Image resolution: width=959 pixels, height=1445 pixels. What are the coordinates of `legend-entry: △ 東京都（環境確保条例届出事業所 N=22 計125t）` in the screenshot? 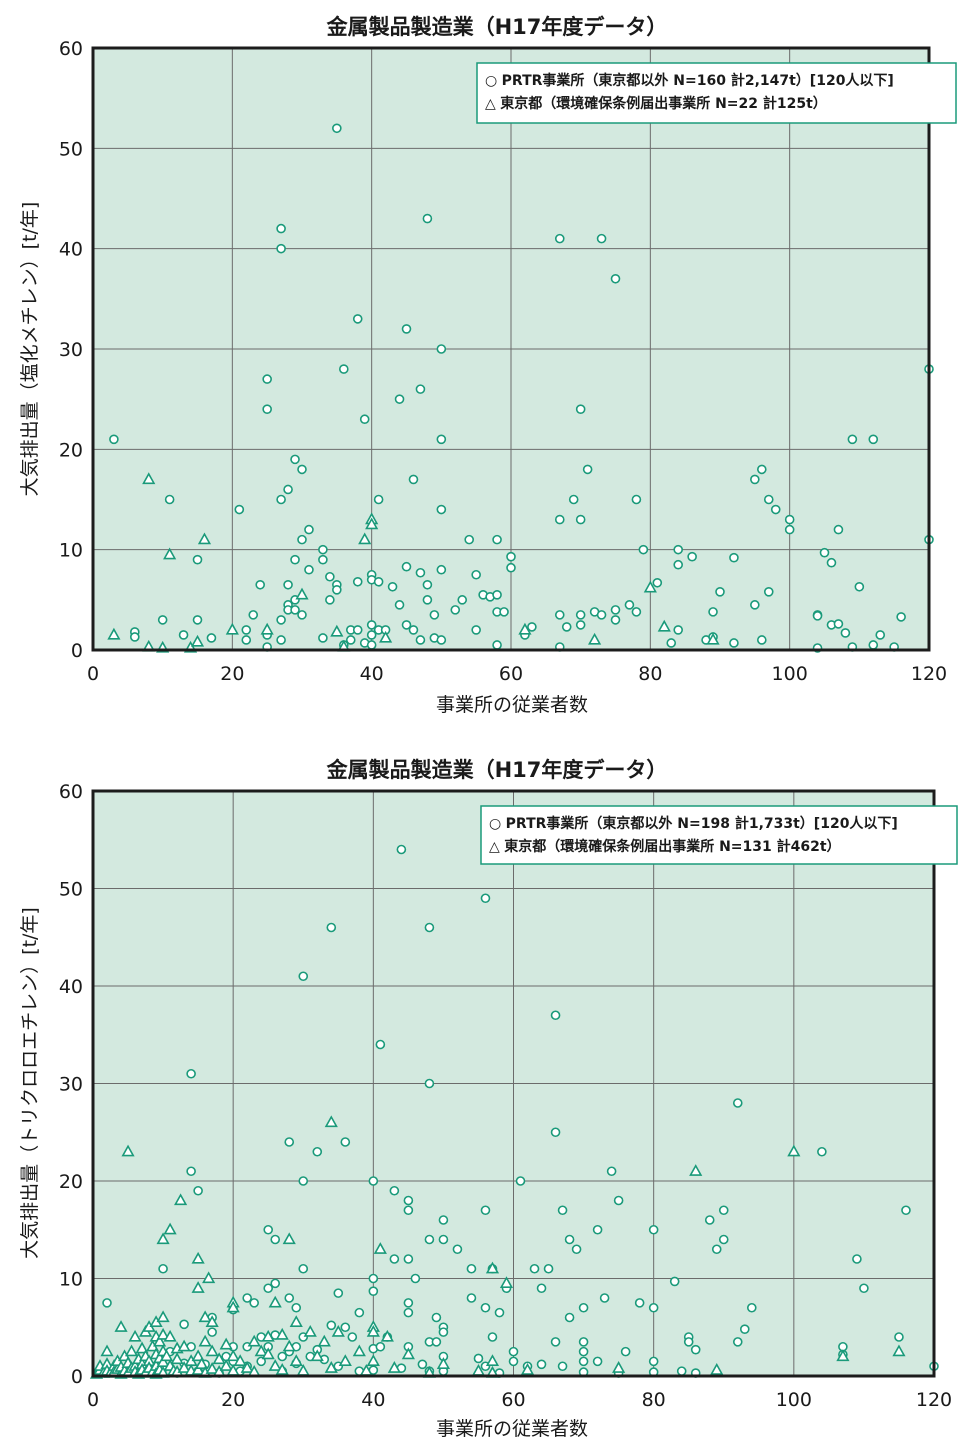 It's located at (656, 103).